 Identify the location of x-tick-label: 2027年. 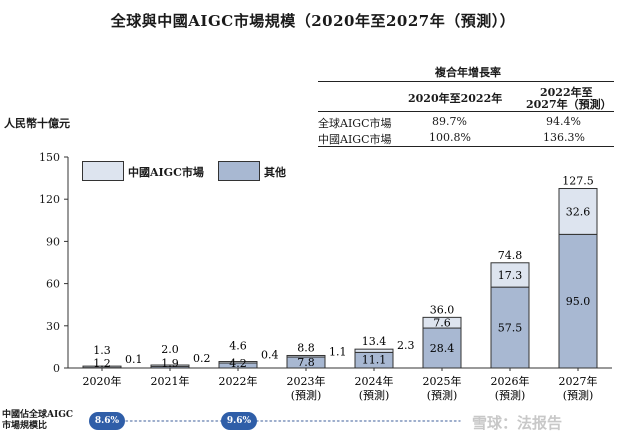
(578, 381).